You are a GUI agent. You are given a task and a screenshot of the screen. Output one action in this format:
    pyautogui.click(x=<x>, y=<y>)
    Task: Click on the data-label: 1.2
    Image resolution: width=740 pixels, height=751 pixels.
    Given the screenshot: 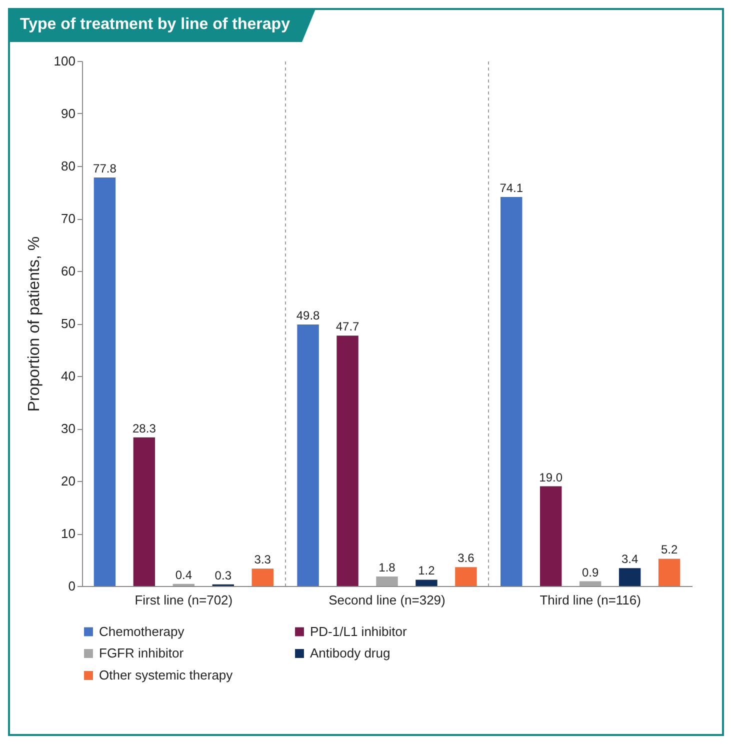 What is the action you would take?
    pyautogui.click(x=427, y=571)
    